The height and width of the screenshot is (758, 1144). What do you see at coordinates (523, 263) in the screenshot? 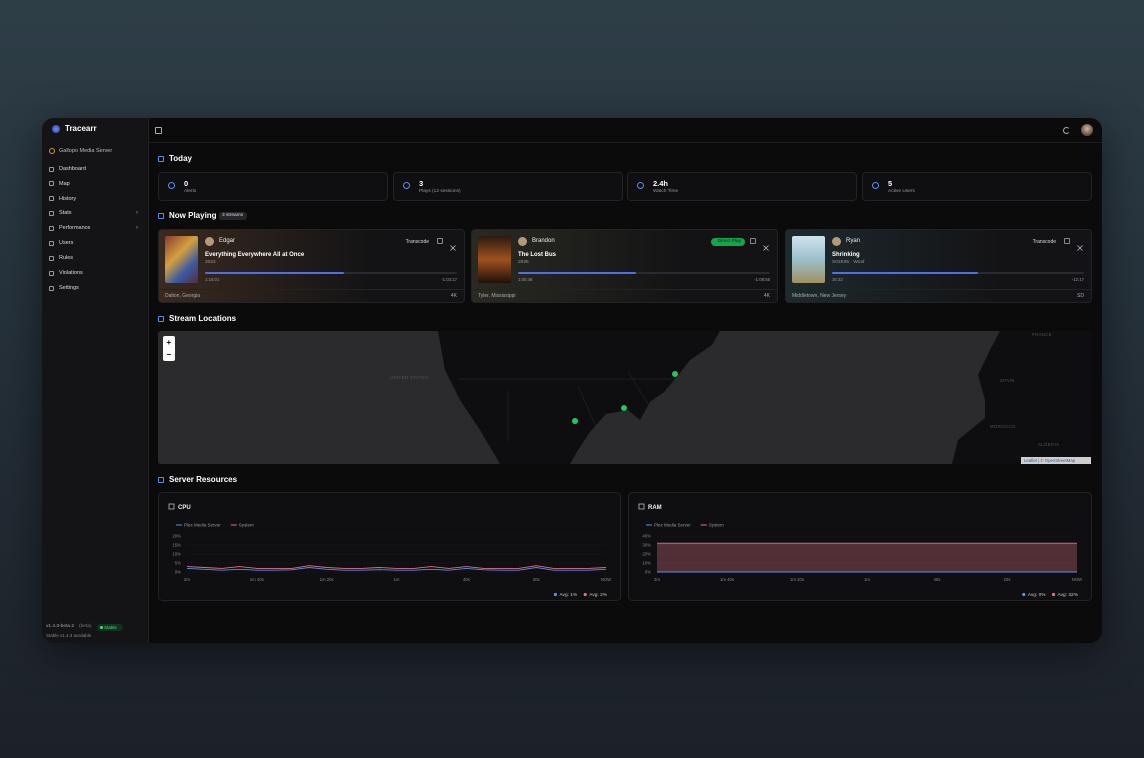
I see `media-subtitle: 2025` at bounding box center [523, 263].